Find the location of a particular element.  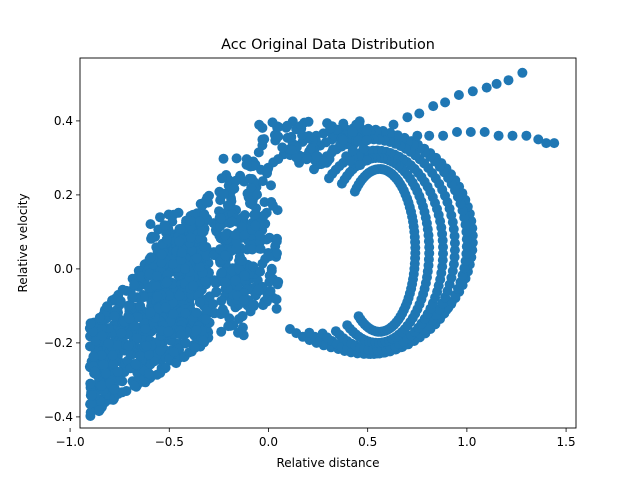

chart-title: Acc Original Data Distribution is located at coordinates (328, 45).